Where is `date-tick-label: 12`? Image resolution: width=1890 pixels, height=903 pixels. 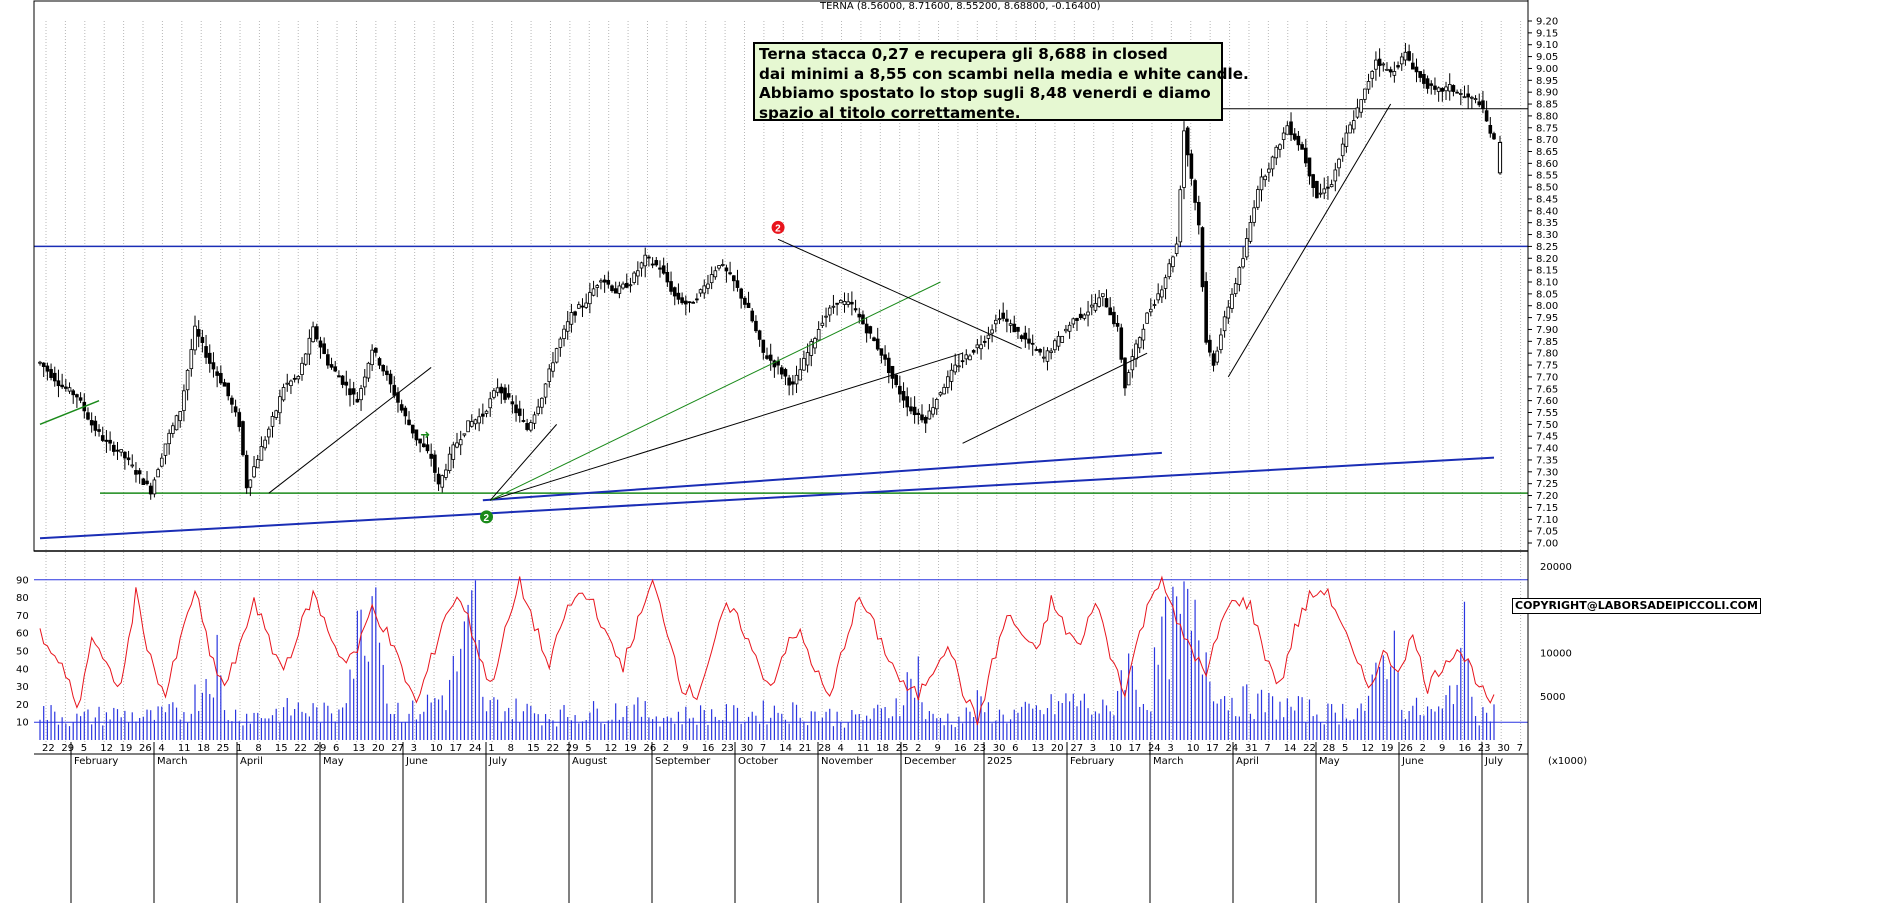
date-tick-label: 12 is located at coordinates (611, 748).